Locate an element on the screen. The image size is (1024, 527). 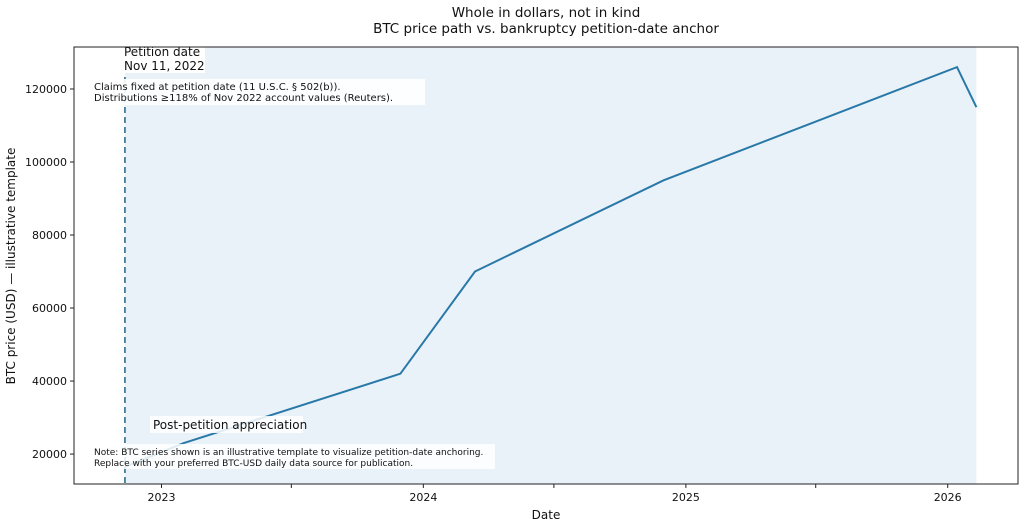
y-axis-label: BTC price (USD) — illustrative template is located at coordinates (11, 266).